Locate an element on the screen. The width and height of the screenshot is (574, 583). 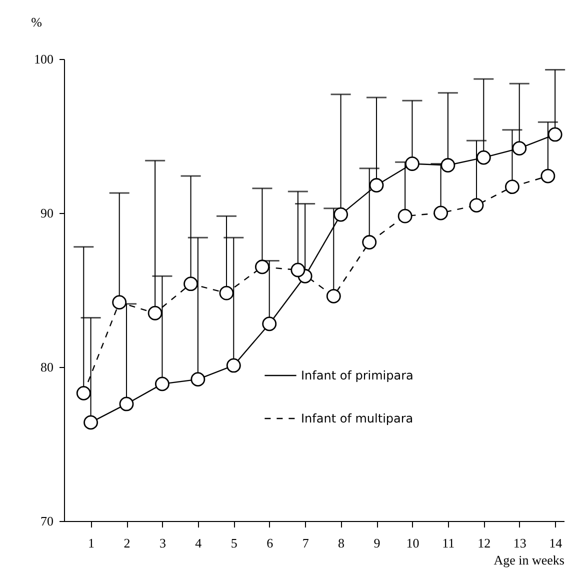
legend-label: Infant of primipara is located at coordinates (357, 375).